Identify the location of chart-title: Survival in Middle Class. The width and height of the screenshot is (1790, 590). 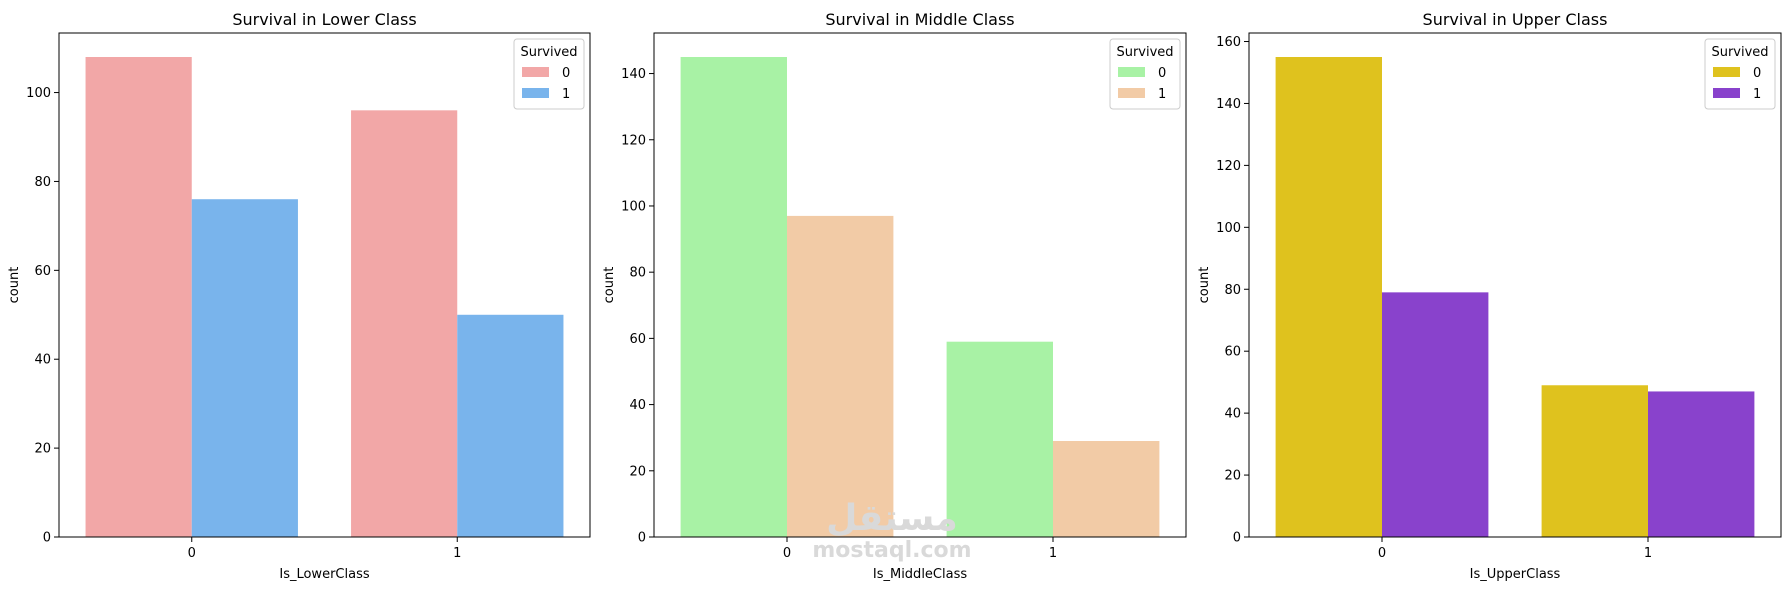
(919, 19).